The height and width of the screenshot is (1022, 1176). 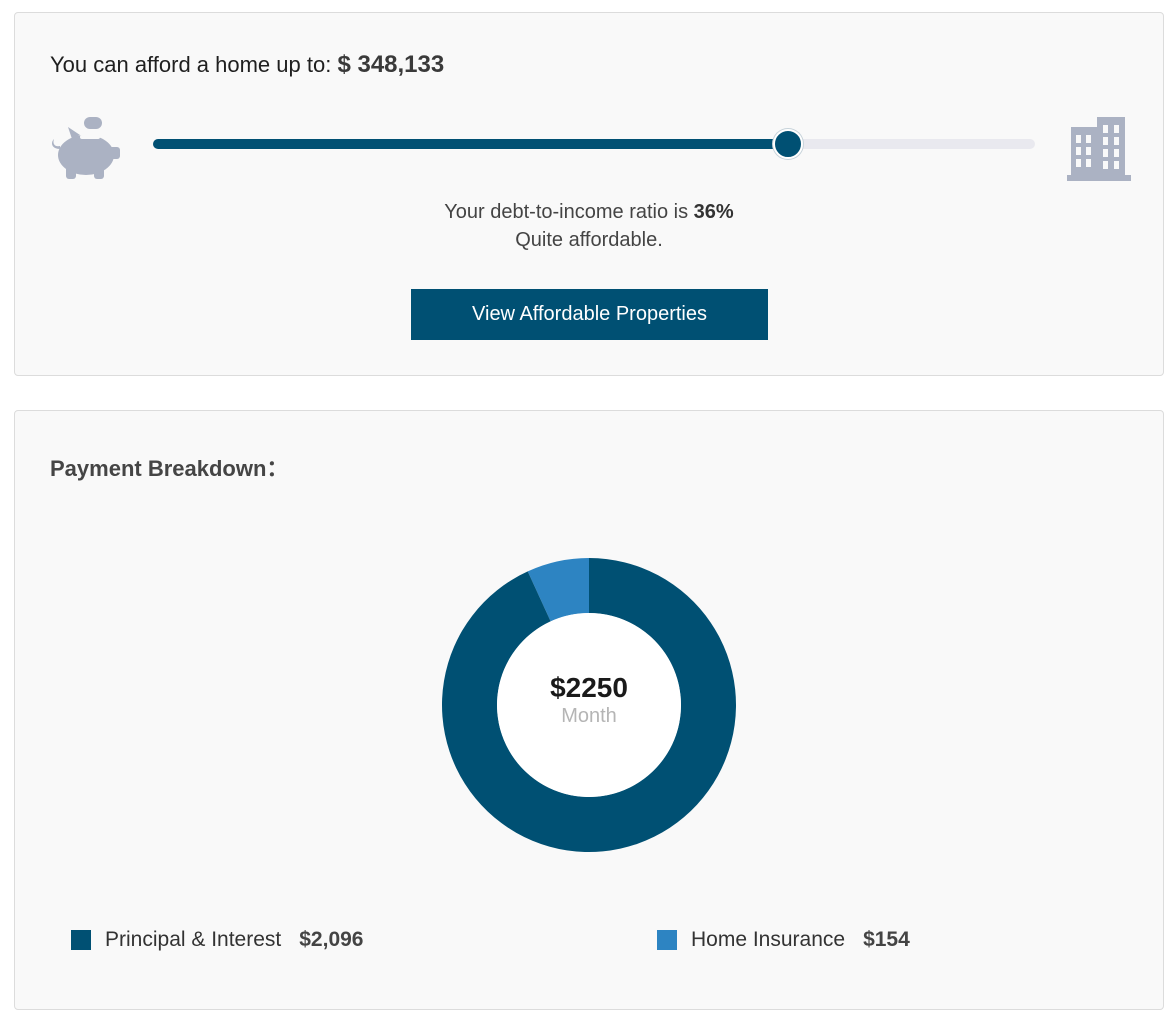 What do you see at coordinates (158, 468) in the screenshot?
I see `breakdown-title: Payment Breakdown` at bounding box center [158, 468].